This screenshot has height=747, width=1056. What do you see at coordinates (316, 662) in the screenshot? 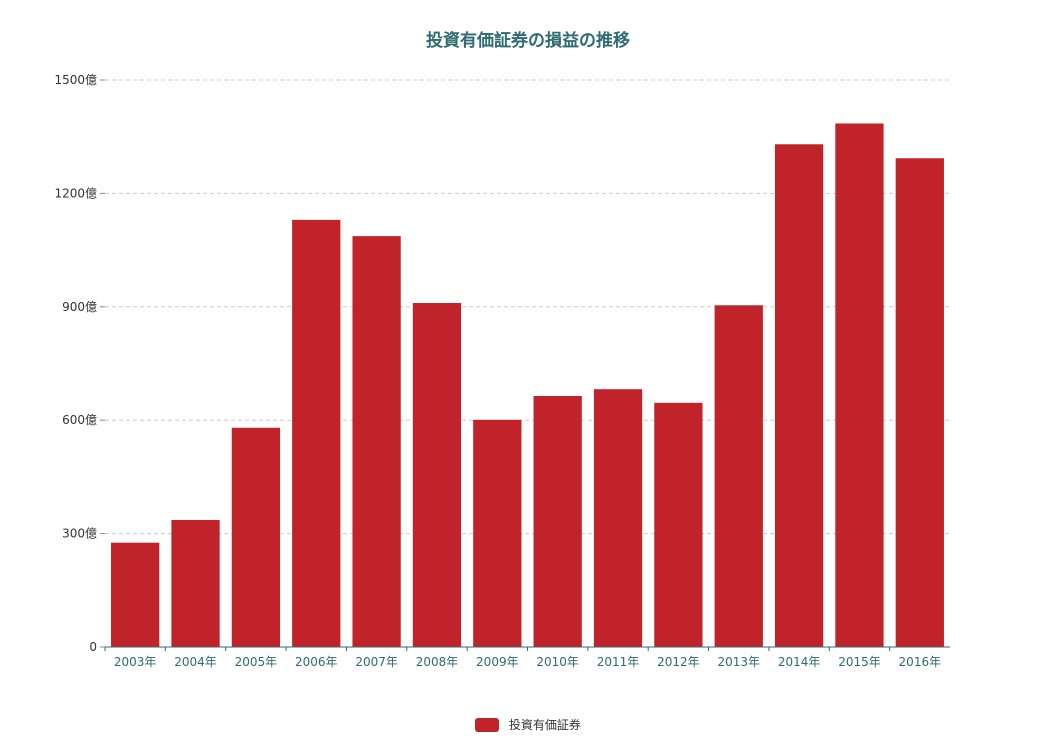
I see `x-tick-label: 2006年` at bounding box center [316, 662].